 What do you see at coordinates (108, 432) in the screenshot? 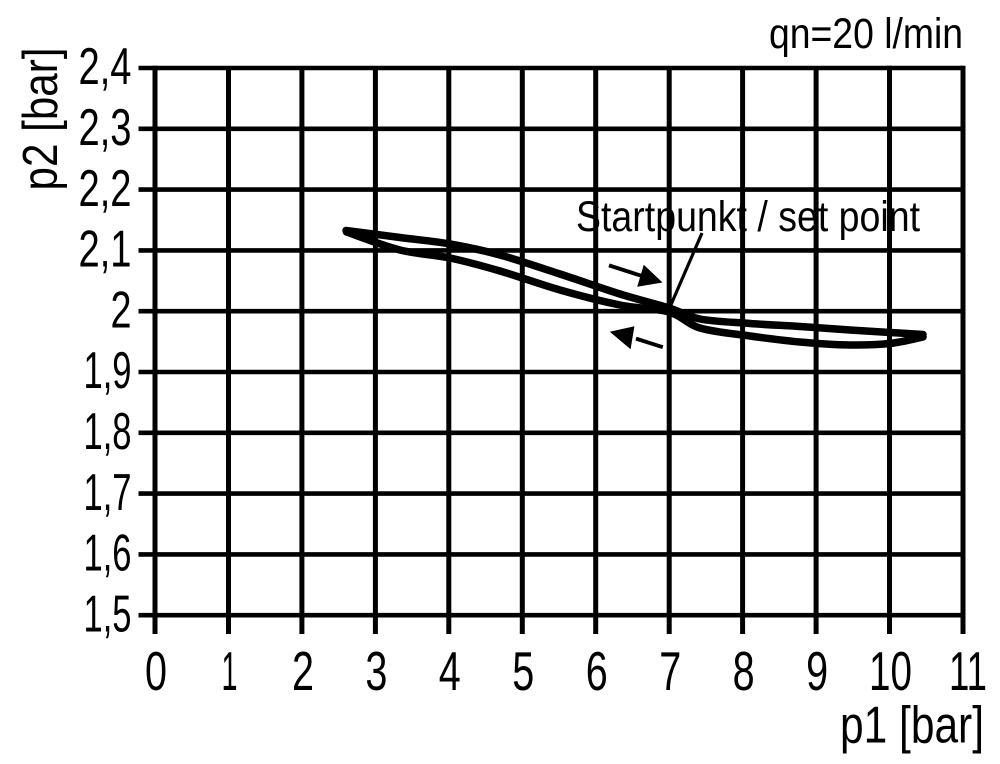
I see `svg-text: 1,8` at bounding box center [108, 432].